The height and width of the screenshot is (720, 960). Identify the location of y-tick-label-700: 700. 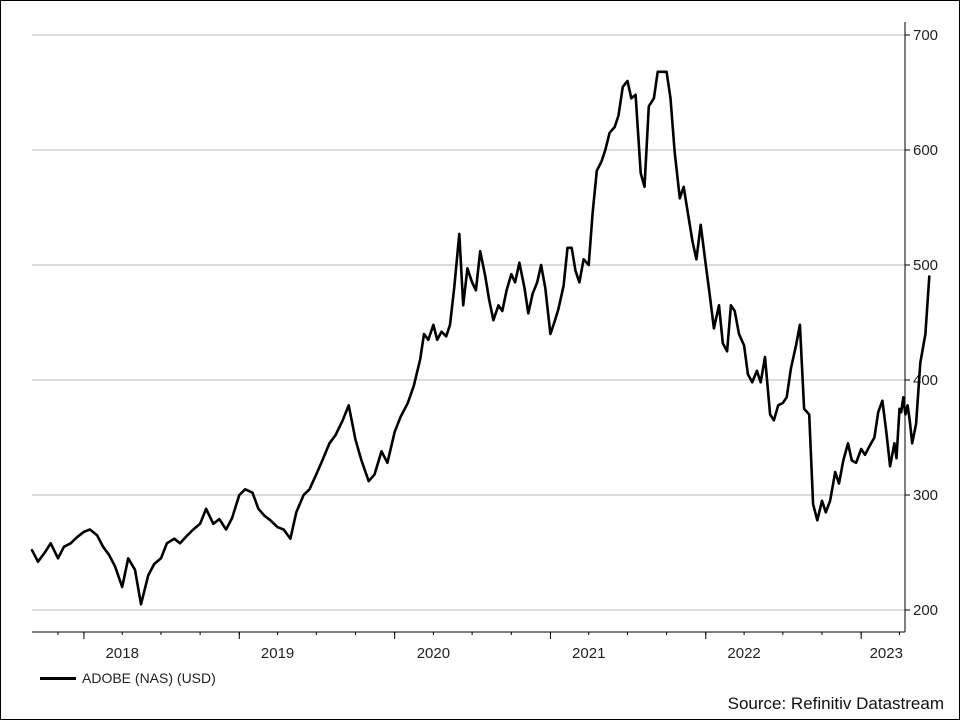
(925, 35).